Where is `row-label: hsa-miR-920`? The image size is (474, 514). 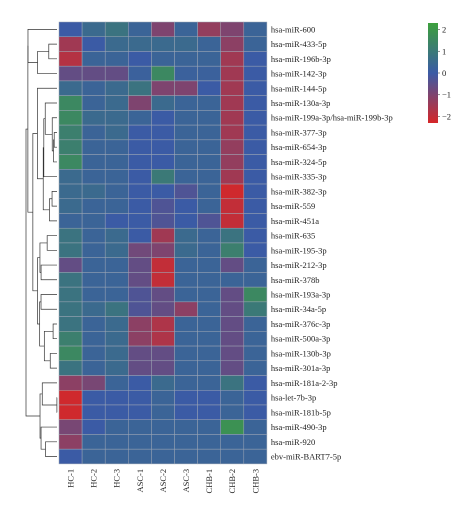
row-label: hsa-miR-920 is located at coordinates (293, 442).